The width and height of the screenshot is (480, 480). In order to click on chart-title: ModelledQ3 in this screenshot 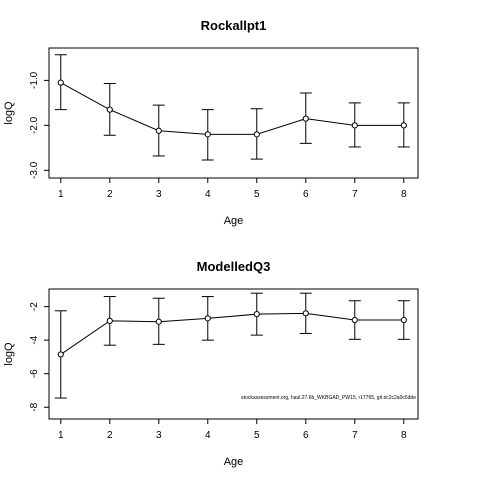, I will do `click(234, 266)`.